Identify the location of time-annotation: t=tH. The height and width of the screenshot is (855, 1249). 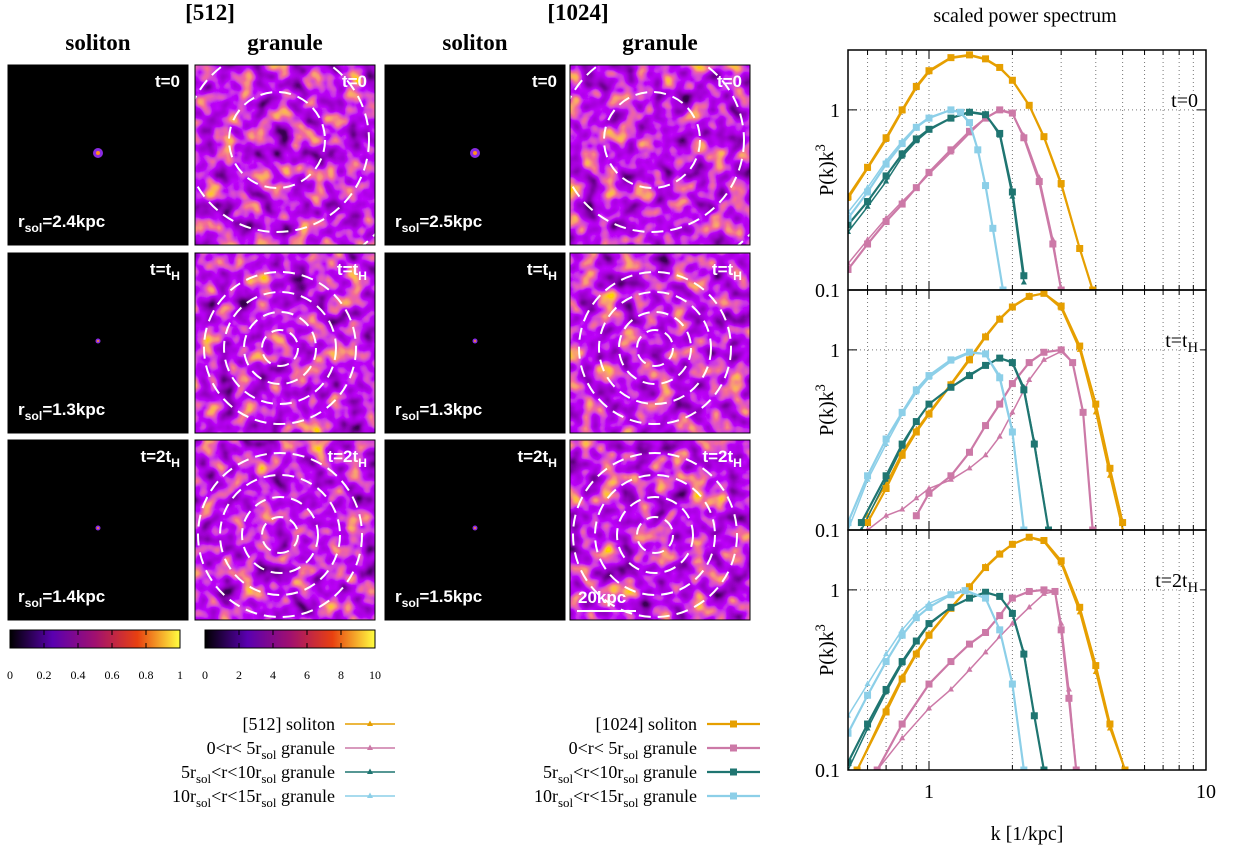
(1181, 343).